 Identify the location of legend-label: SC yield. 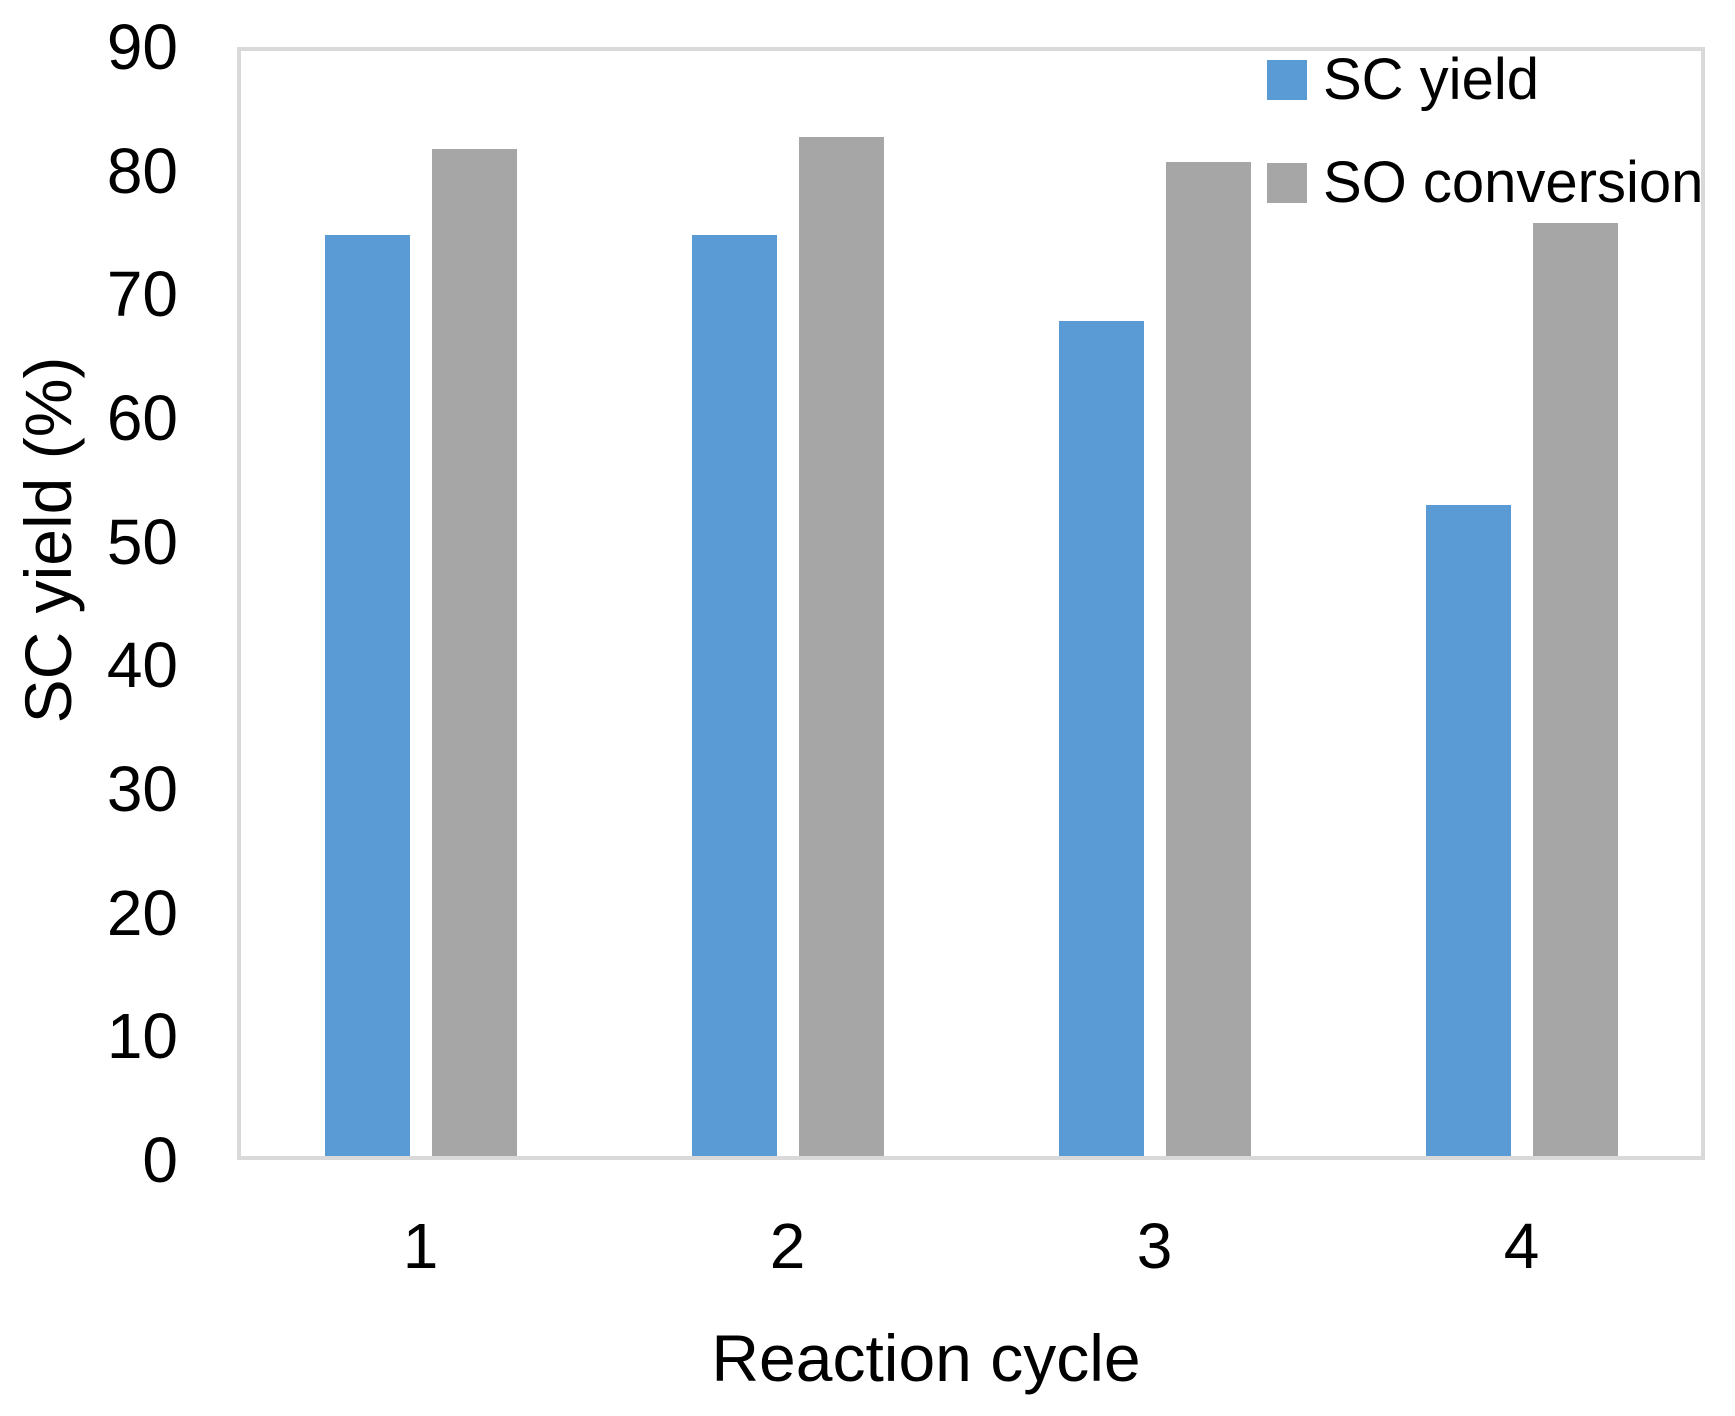
(1431, 79).